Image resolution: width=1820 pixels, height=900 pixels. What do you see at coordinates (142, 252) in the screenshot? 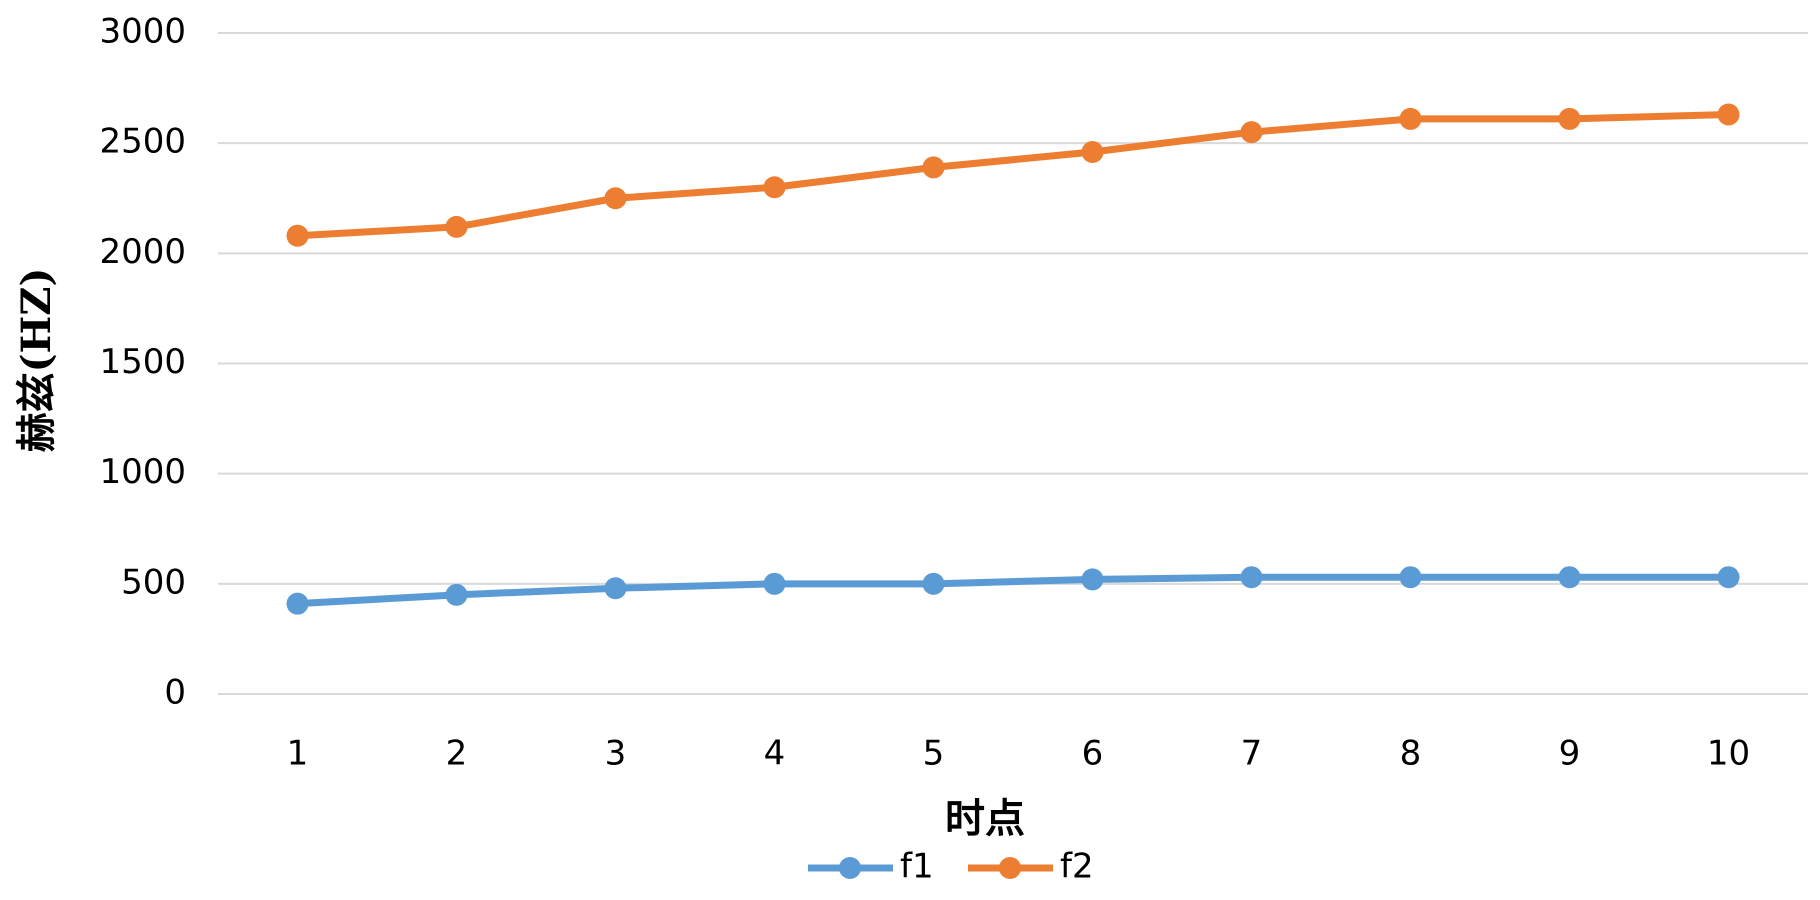
I see `y-tick-label: 2000` at bounding box center [142, 252].